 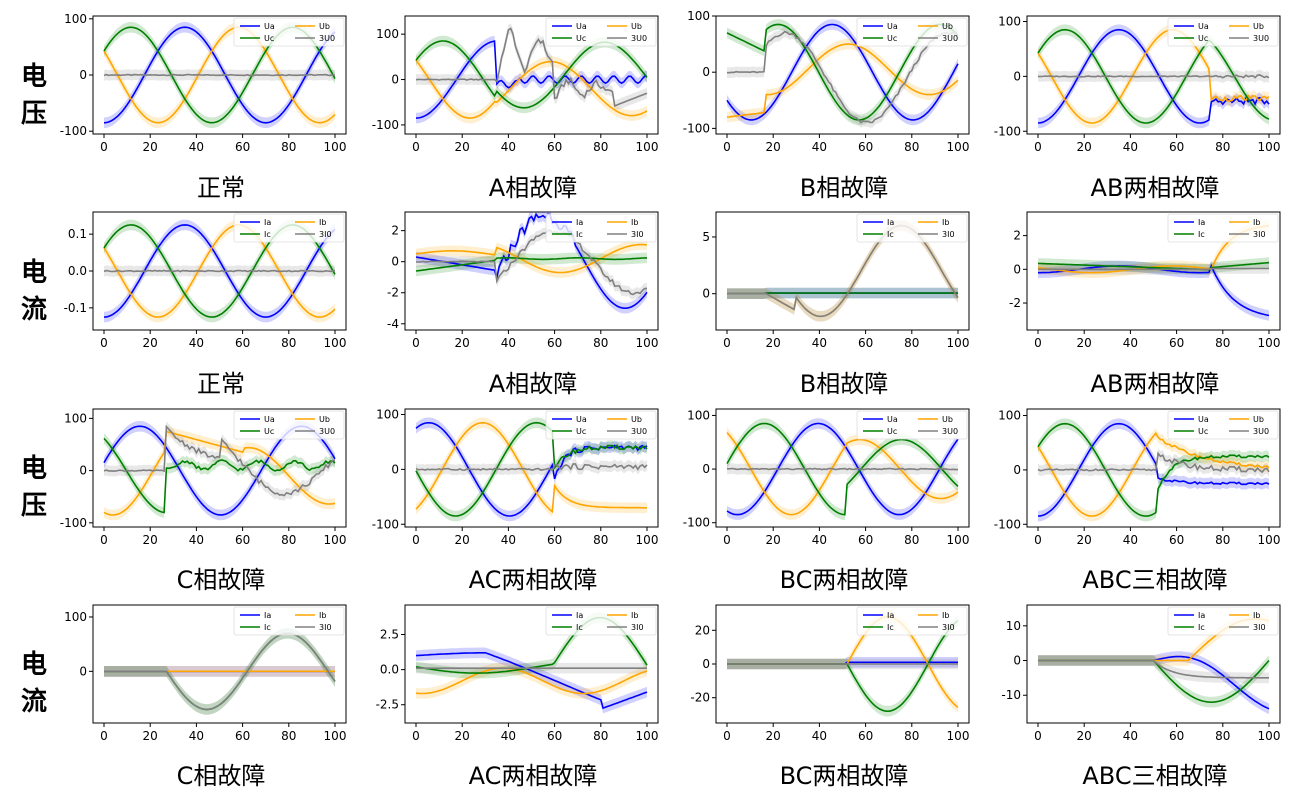 What do you see at coordinates (389, 670) in the screenshot?
I see `y-tick-label: 0.0` at bounding box center [389, 670].